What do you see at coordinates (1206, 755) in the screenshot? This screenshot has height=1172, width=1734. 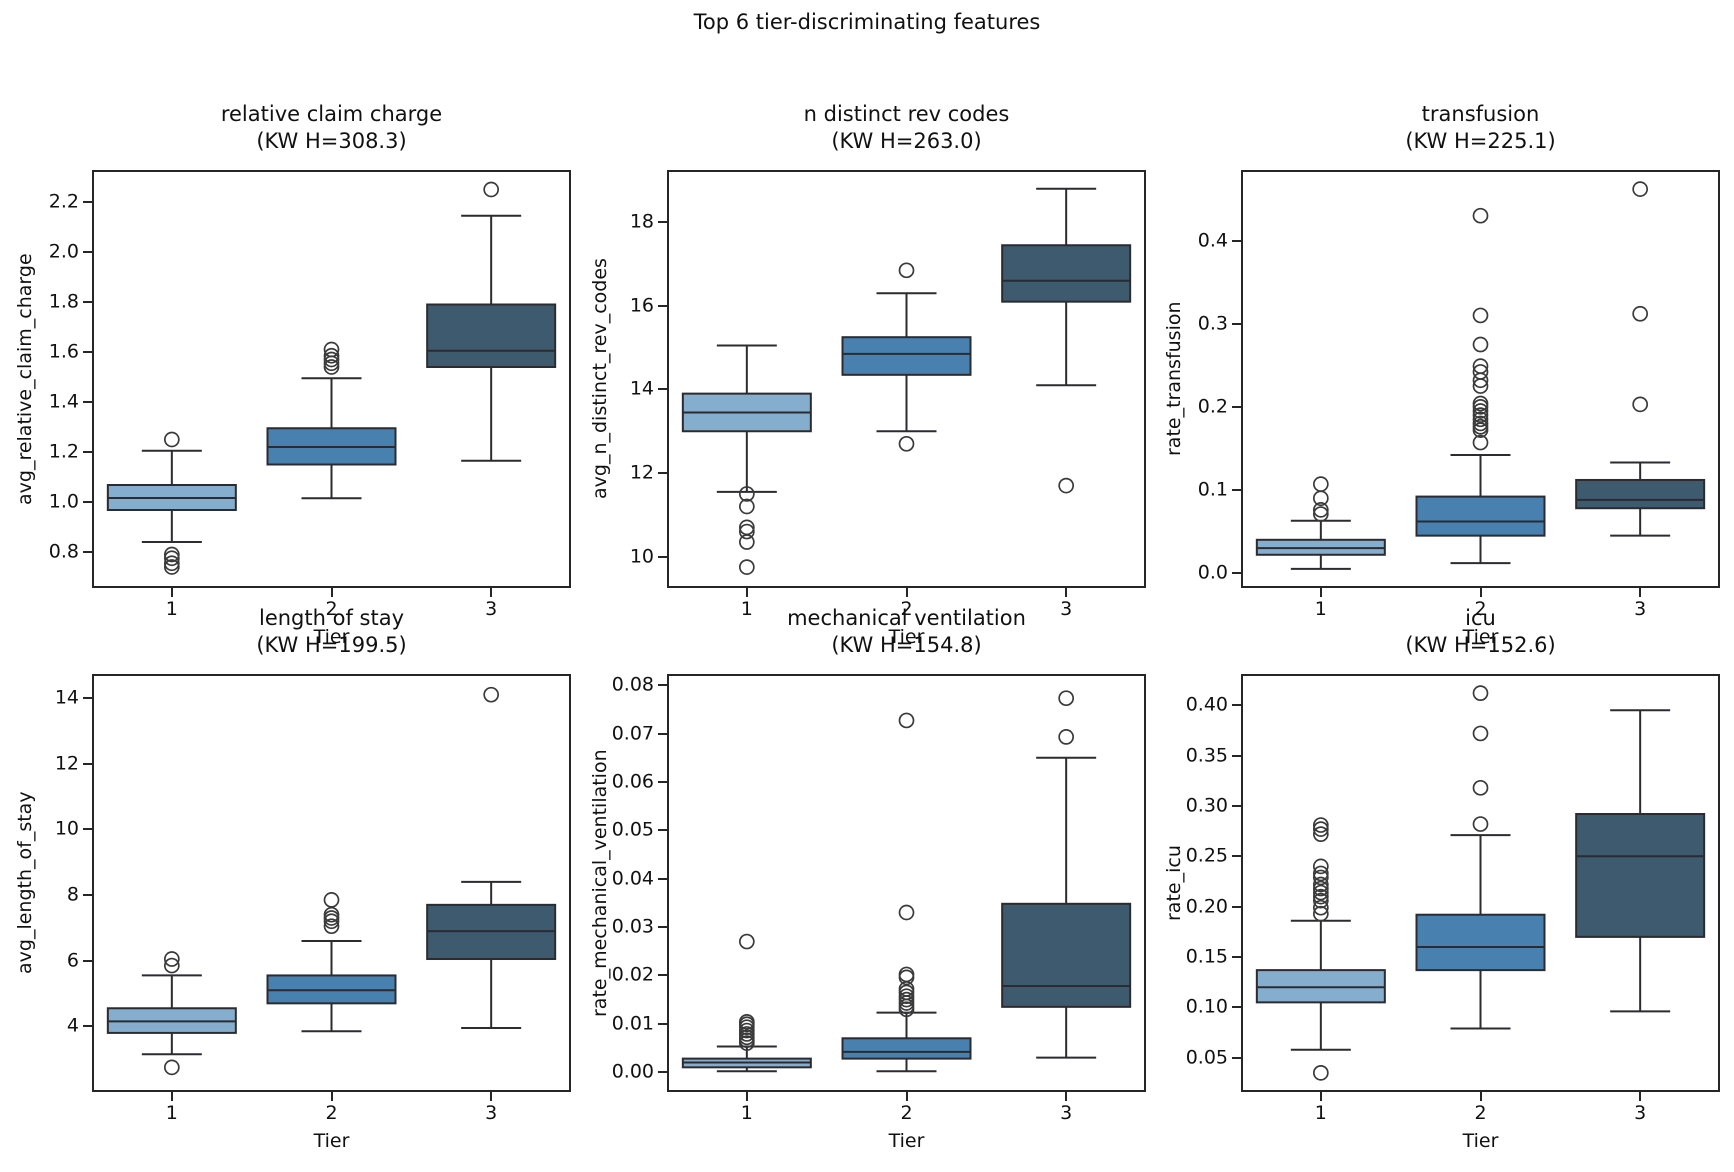 I see `y-tick-label: 0.35` at bounding box center [1206, 755].